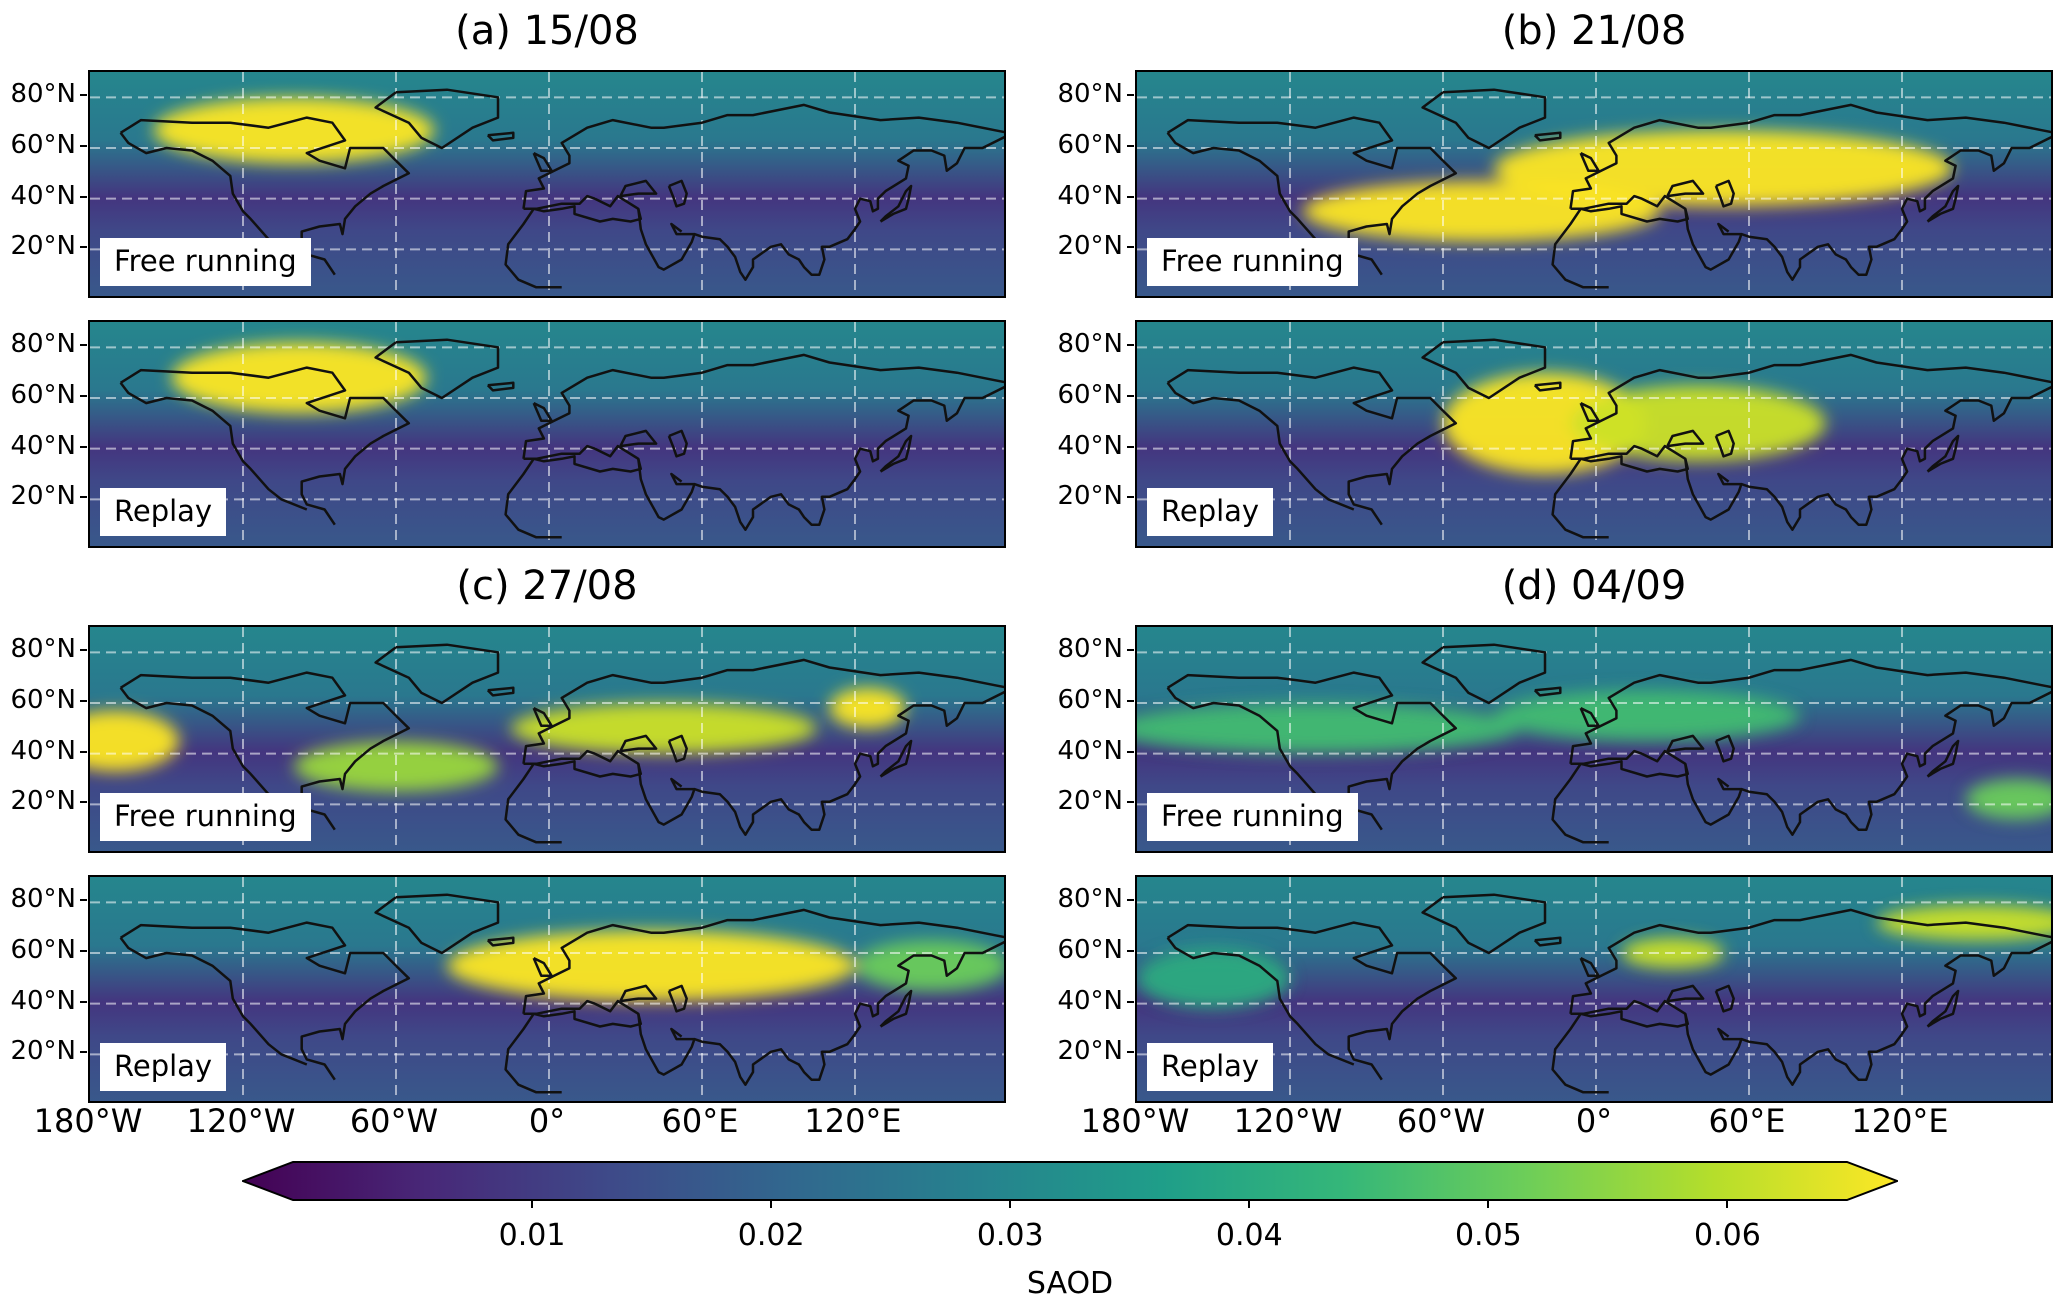 The height and width of the screenshot is (1316, 2067). Describe the element at coordinates (1900, 1121) in the screenshot. I see `x-tick-label: 120°E` at that location.